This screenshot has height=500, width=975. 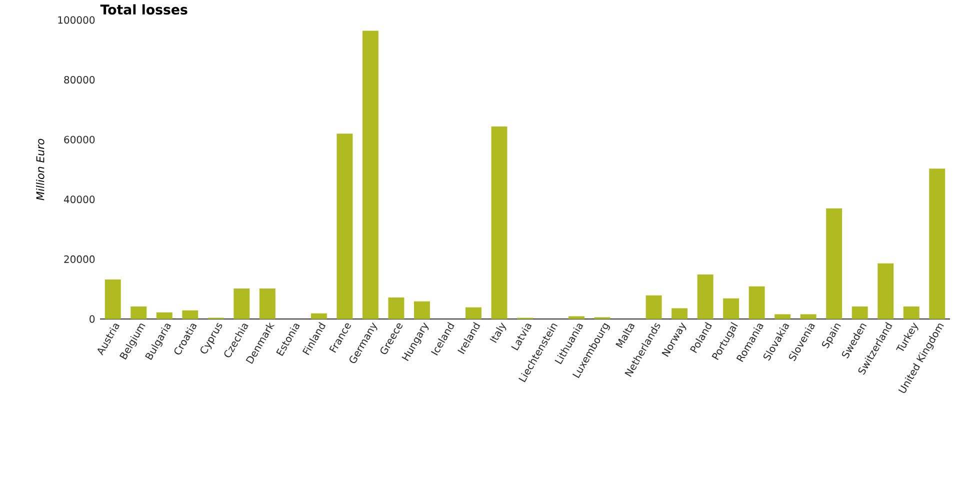 I want to click on y-tick-label: 80000, so click(x=79, y=80).